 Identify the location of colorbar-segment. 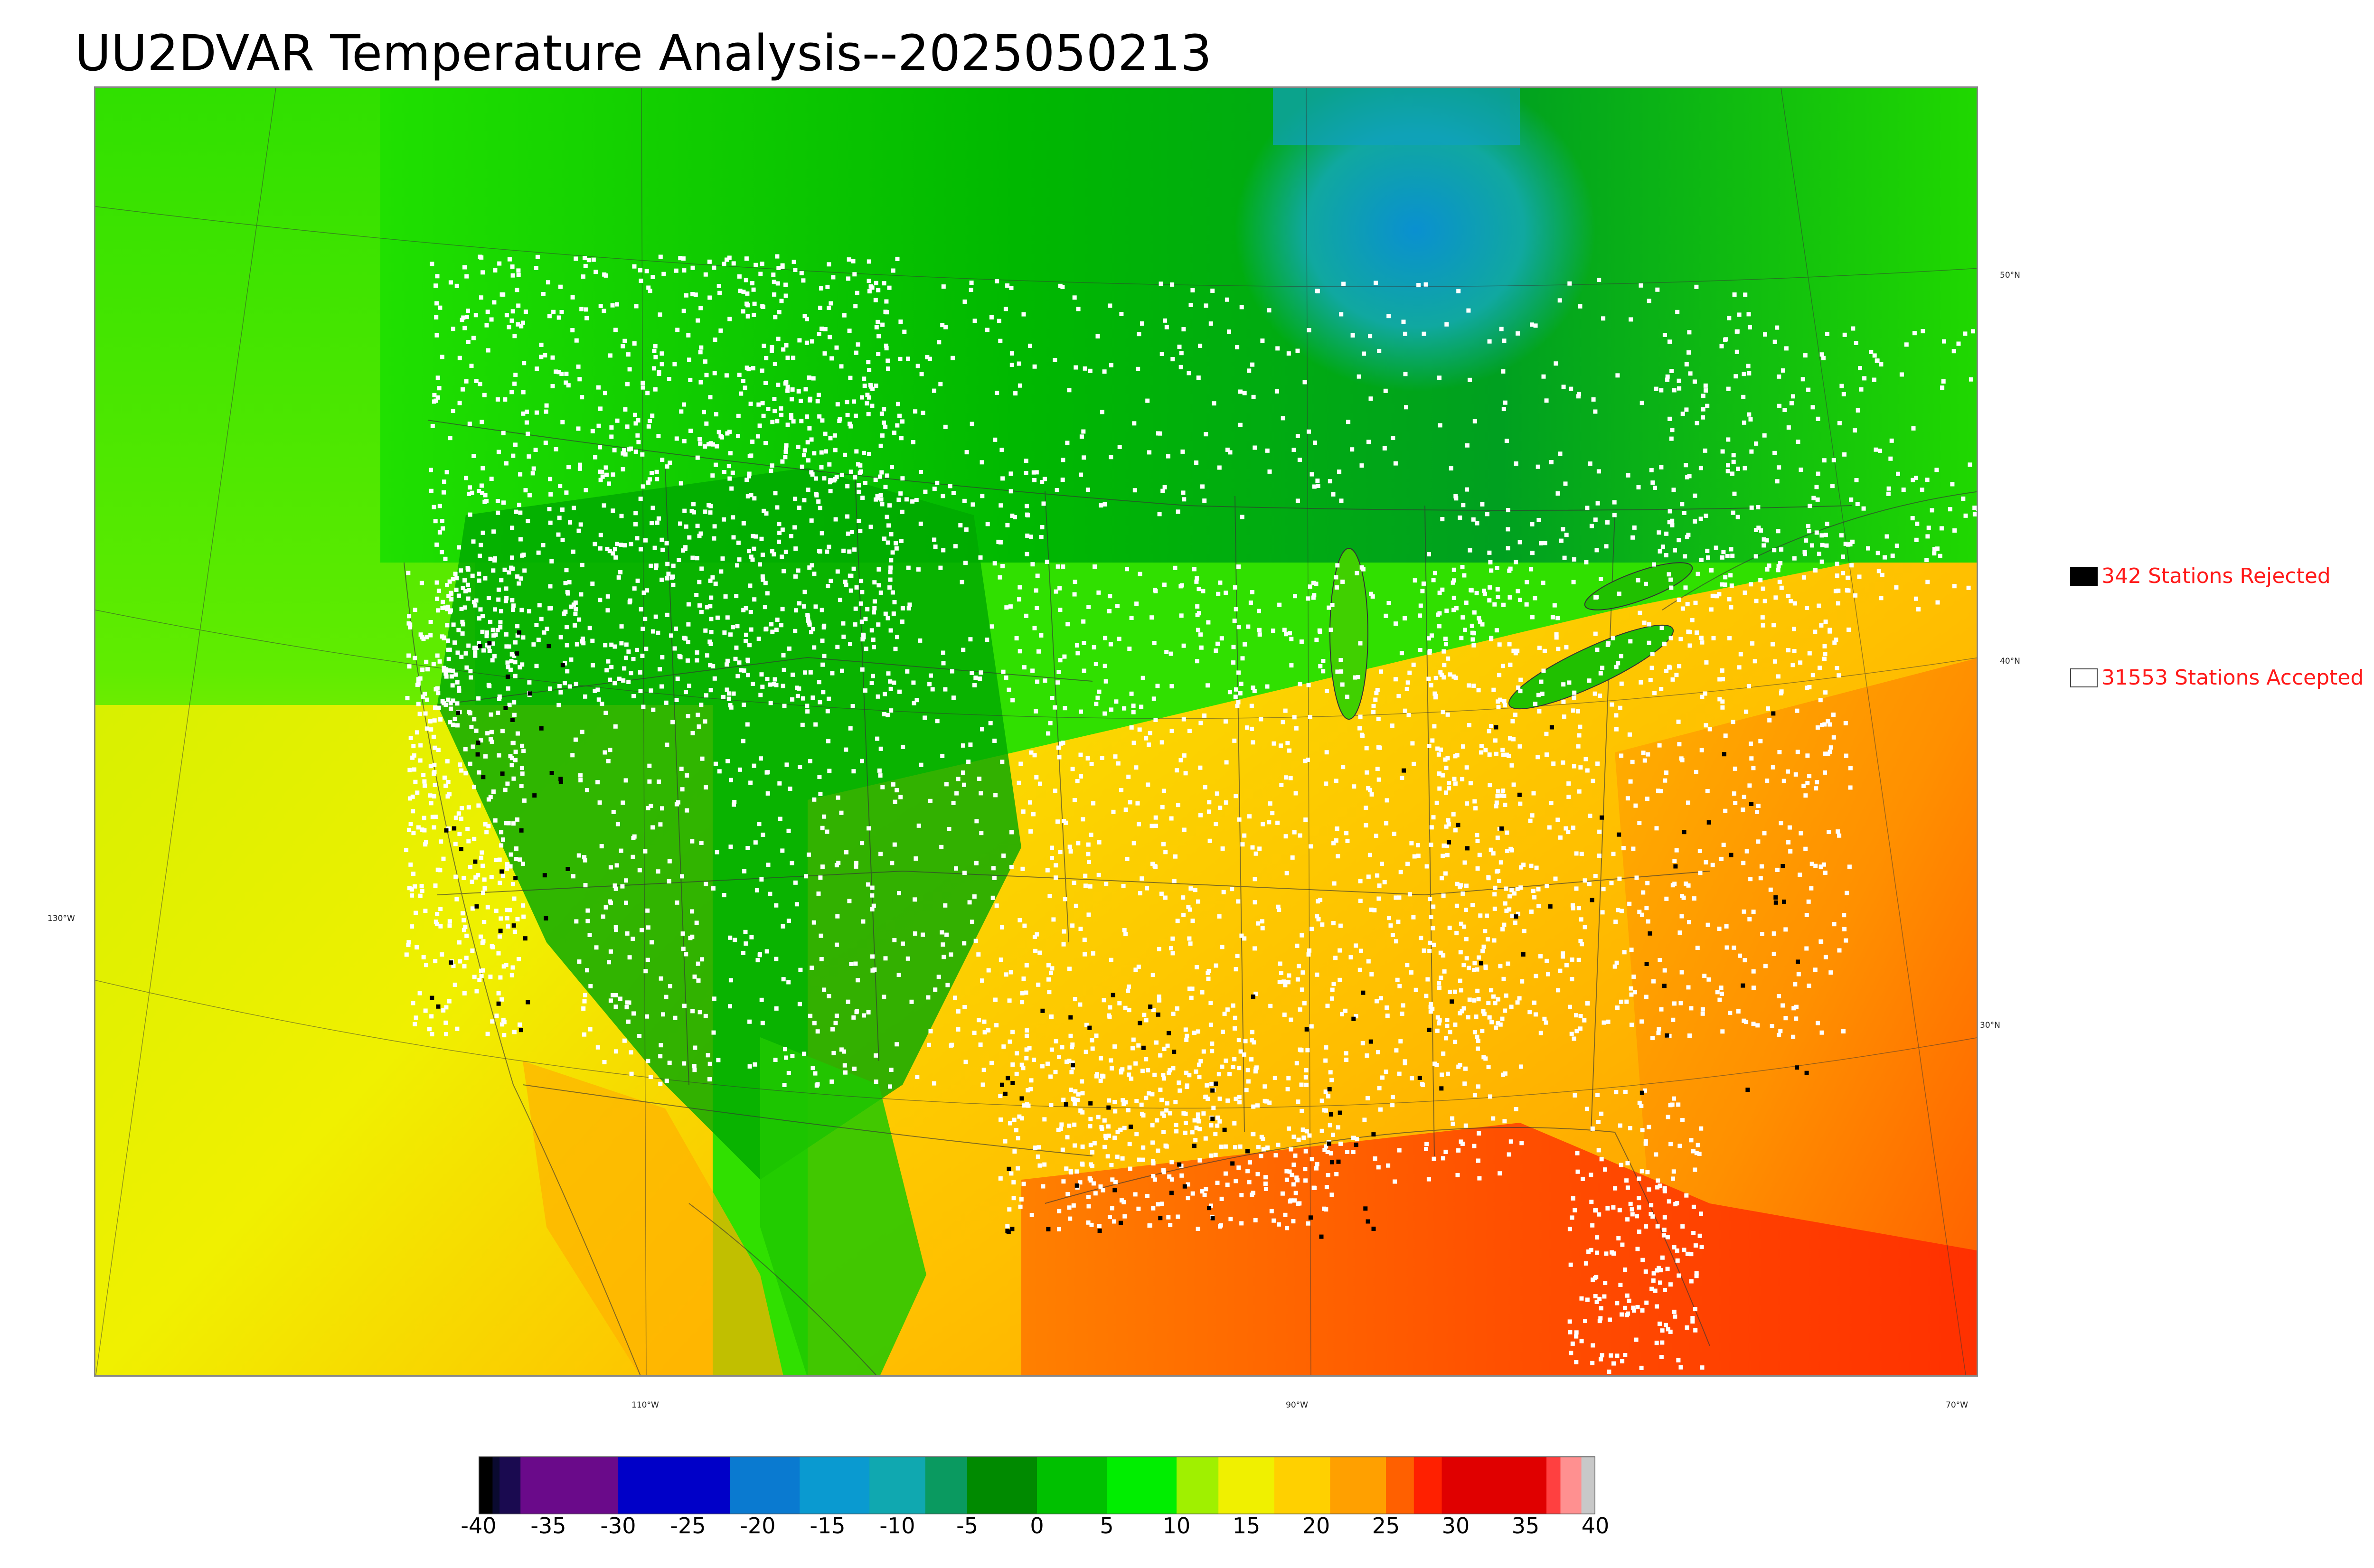
(1246, 1485).